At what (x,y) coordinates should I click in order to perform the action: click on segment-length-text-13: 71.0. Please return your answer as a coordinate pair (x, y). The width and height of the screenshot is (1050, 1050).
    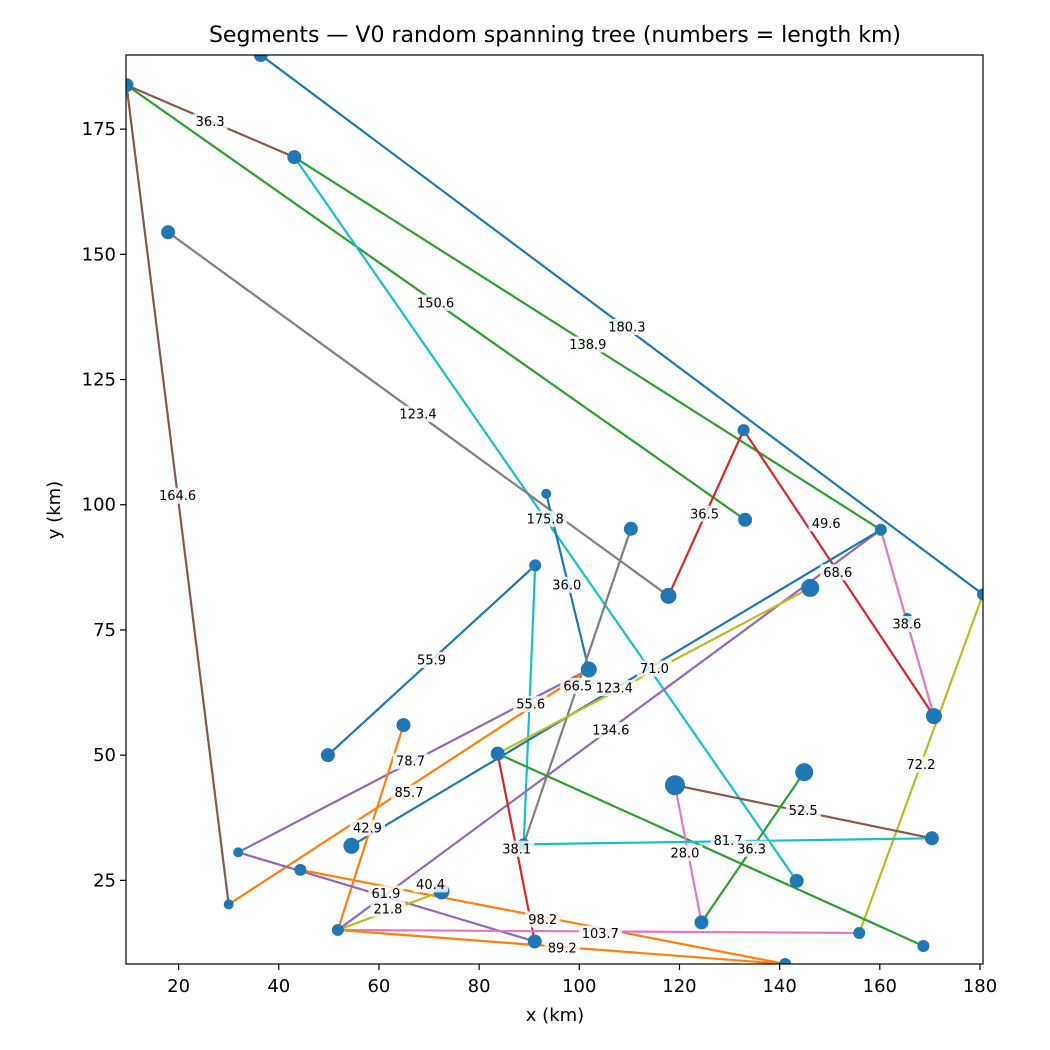
    Looking at the image, I should click on (654, 669).